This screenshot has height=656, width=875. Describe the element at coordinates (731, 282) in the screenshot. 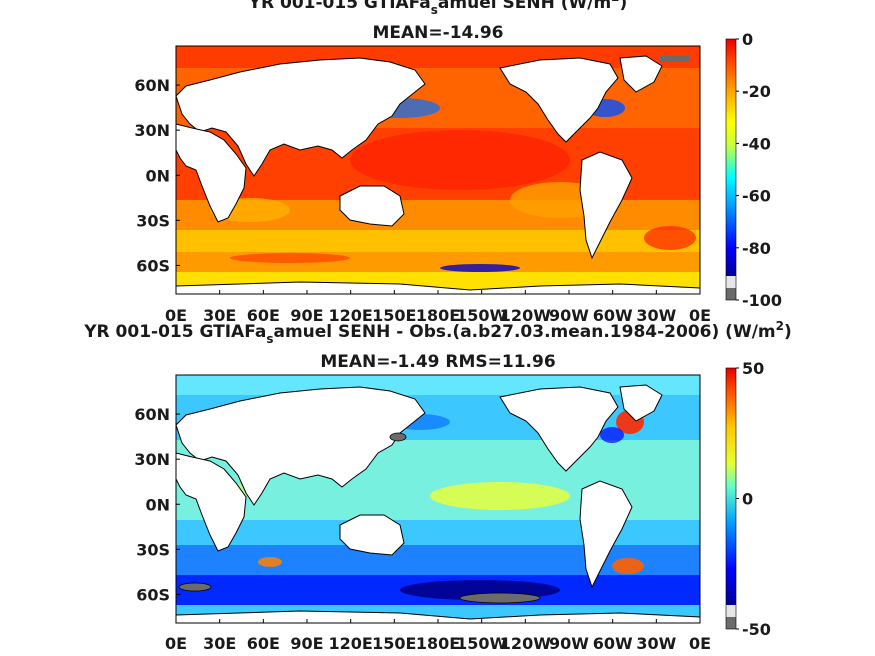

I see `panel1-colorbar-light-swatch` at that location.